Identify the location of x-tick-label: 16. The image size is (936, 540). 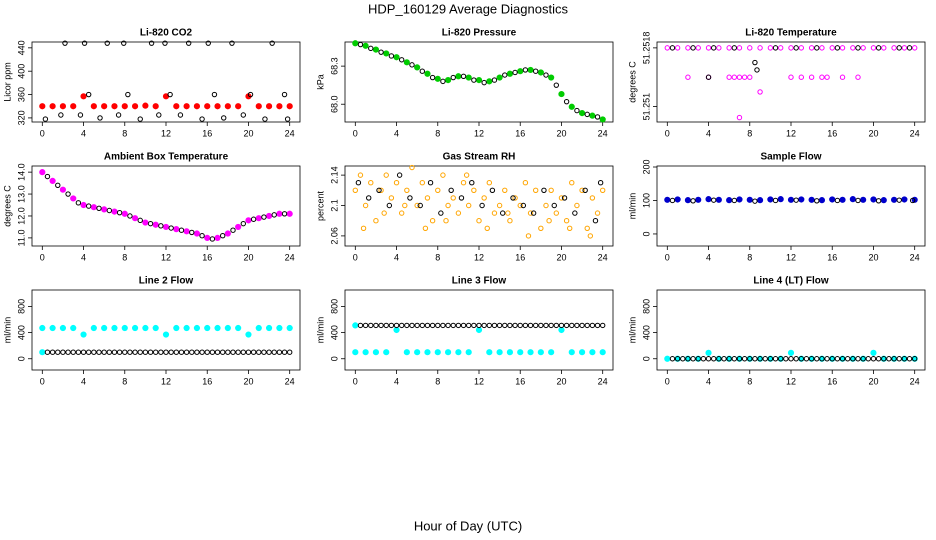
(207, 133).